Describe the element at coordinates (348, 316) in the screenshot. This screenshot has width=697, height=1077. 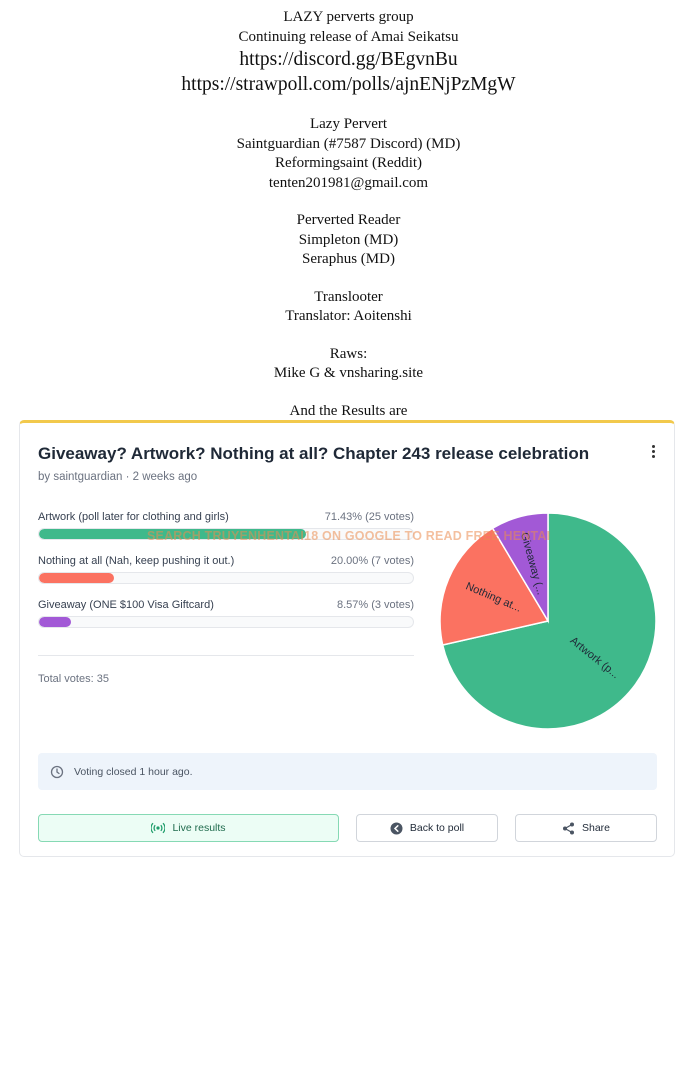
I see `translator-line: Translator: Aoitenshi` at that location.